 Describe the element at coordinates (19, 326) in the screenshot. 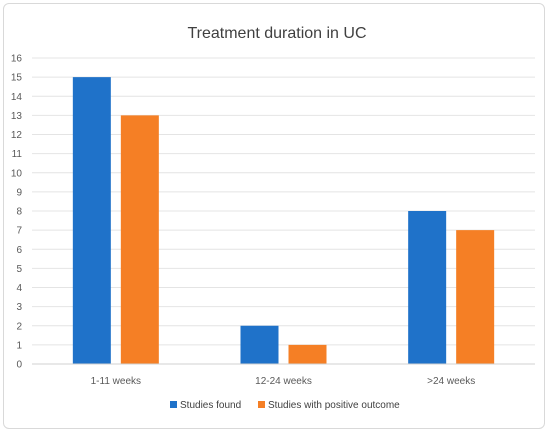

I see `y-tick-label: 2` at that location.